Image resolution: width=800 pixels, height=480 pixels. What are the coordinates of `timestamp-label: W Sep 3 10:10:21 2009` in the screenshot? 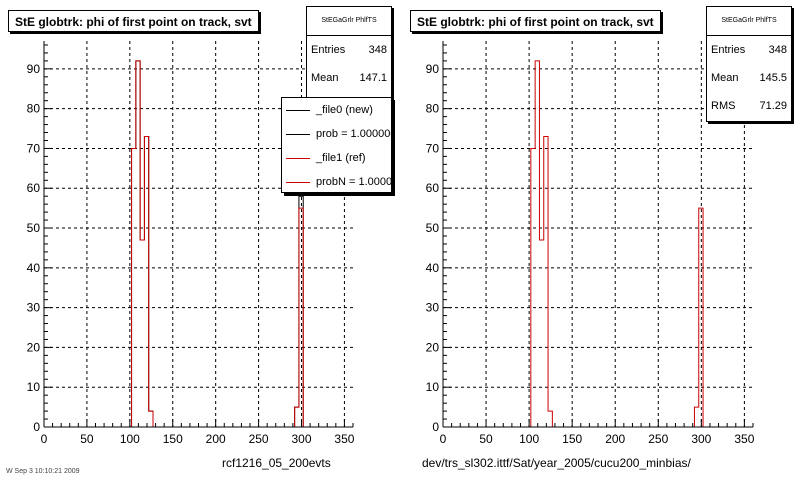 It's located at (43, 471).